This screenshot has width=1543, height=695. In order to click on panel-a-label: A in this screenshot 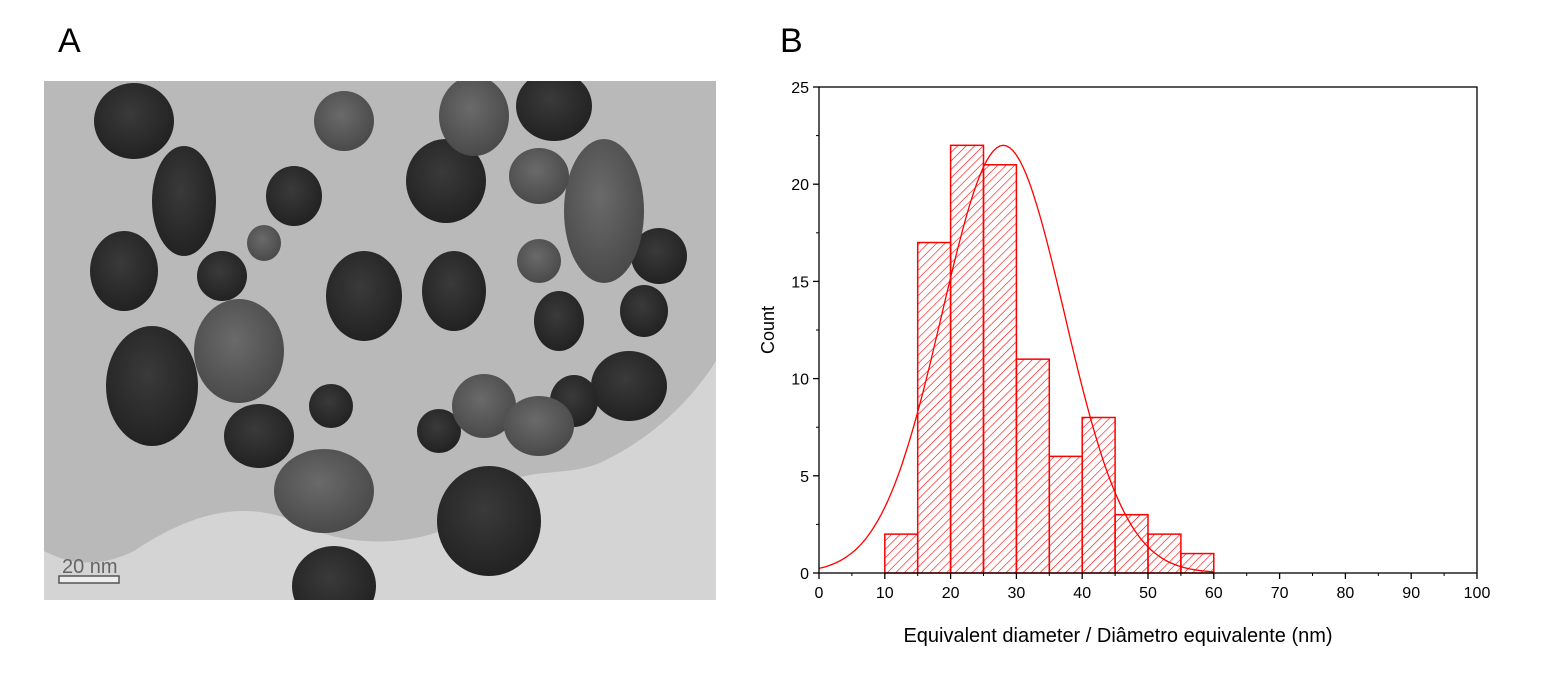, I will do `click(69, 41)`.